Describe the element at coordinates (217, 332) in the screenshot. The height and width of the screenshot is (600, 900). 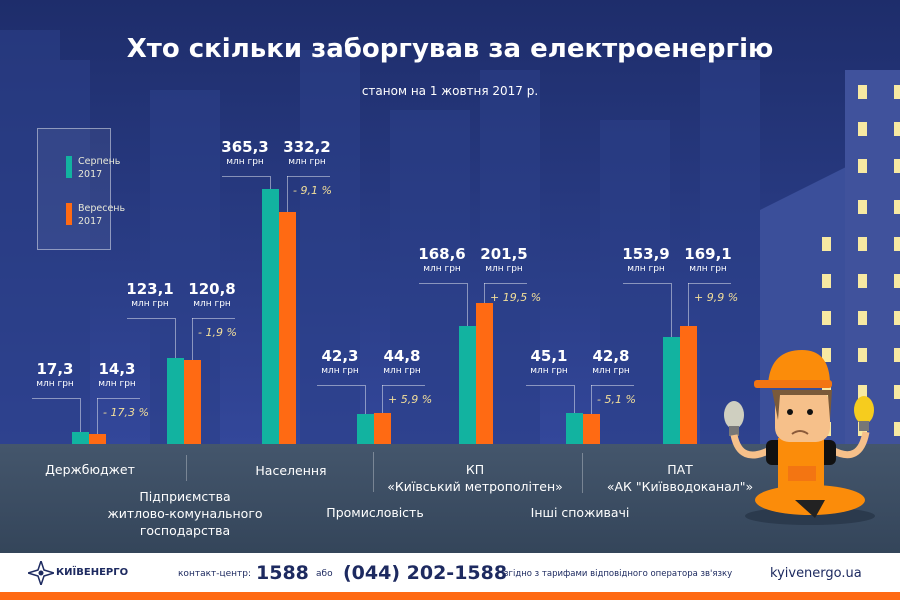
I see `change-label: - 1,9 %` at that location.